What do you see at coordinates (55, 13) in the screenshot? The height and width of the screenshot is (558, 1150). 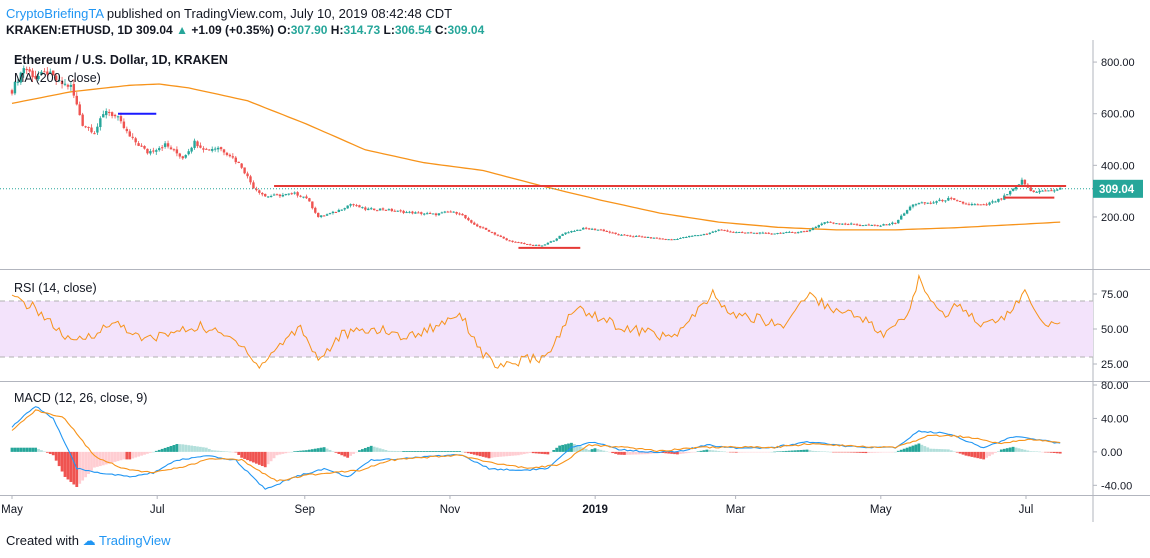 I see `author-link: CryptoBriefingTA` at bounding box center [55, 13].